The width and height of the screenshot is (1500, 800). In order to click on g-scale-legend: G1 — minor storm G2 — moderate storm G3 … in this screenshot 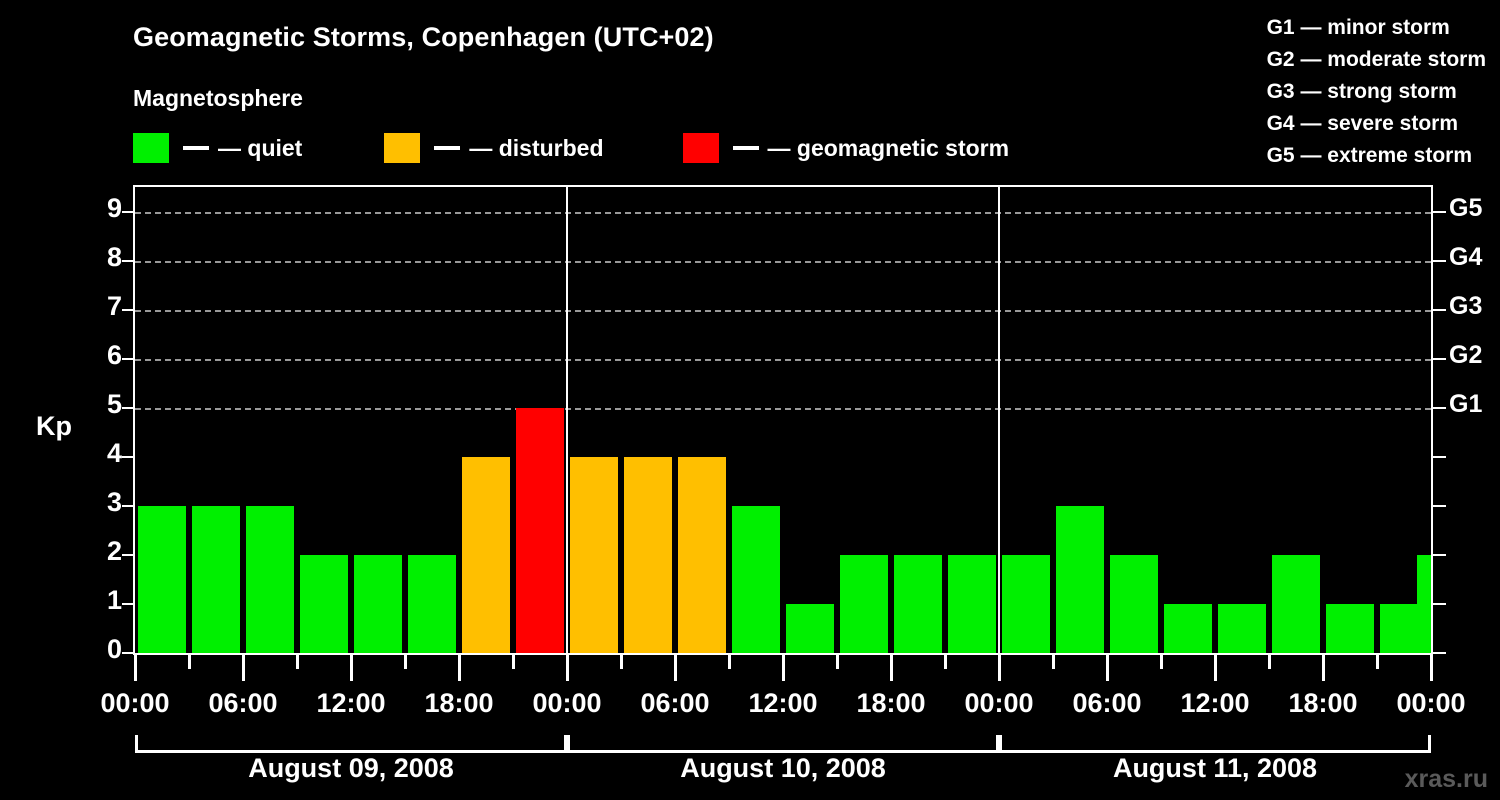, I will do `click(1376, 92)`.